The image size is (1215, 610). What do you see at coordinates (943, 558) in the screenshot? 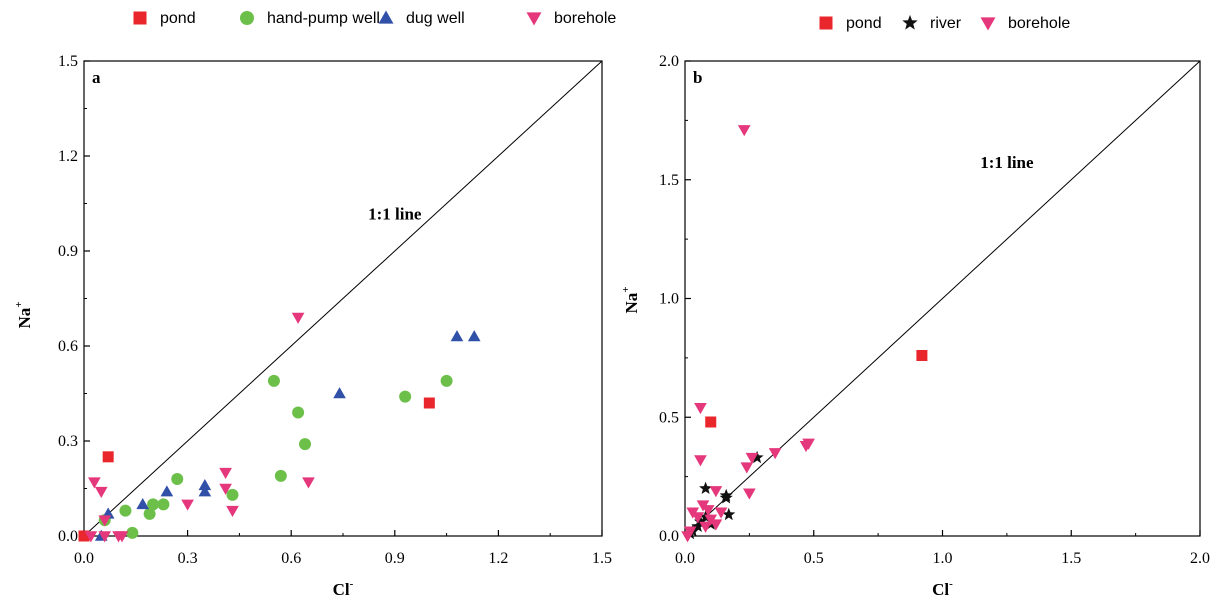
I see `x-tick-label: 1.0` at bounding box center [943, 558].